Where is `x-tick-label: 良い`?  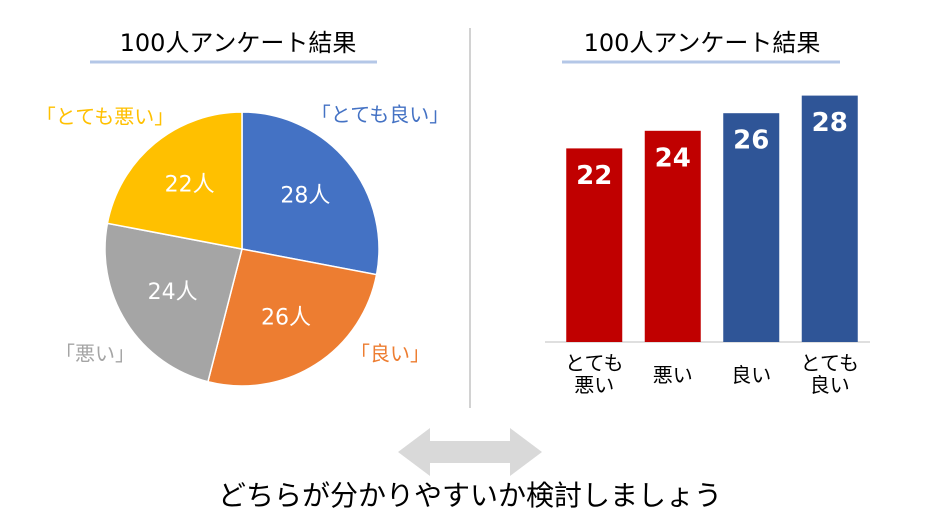
x-tick-label: 良い is located at coordinates (751, 375).